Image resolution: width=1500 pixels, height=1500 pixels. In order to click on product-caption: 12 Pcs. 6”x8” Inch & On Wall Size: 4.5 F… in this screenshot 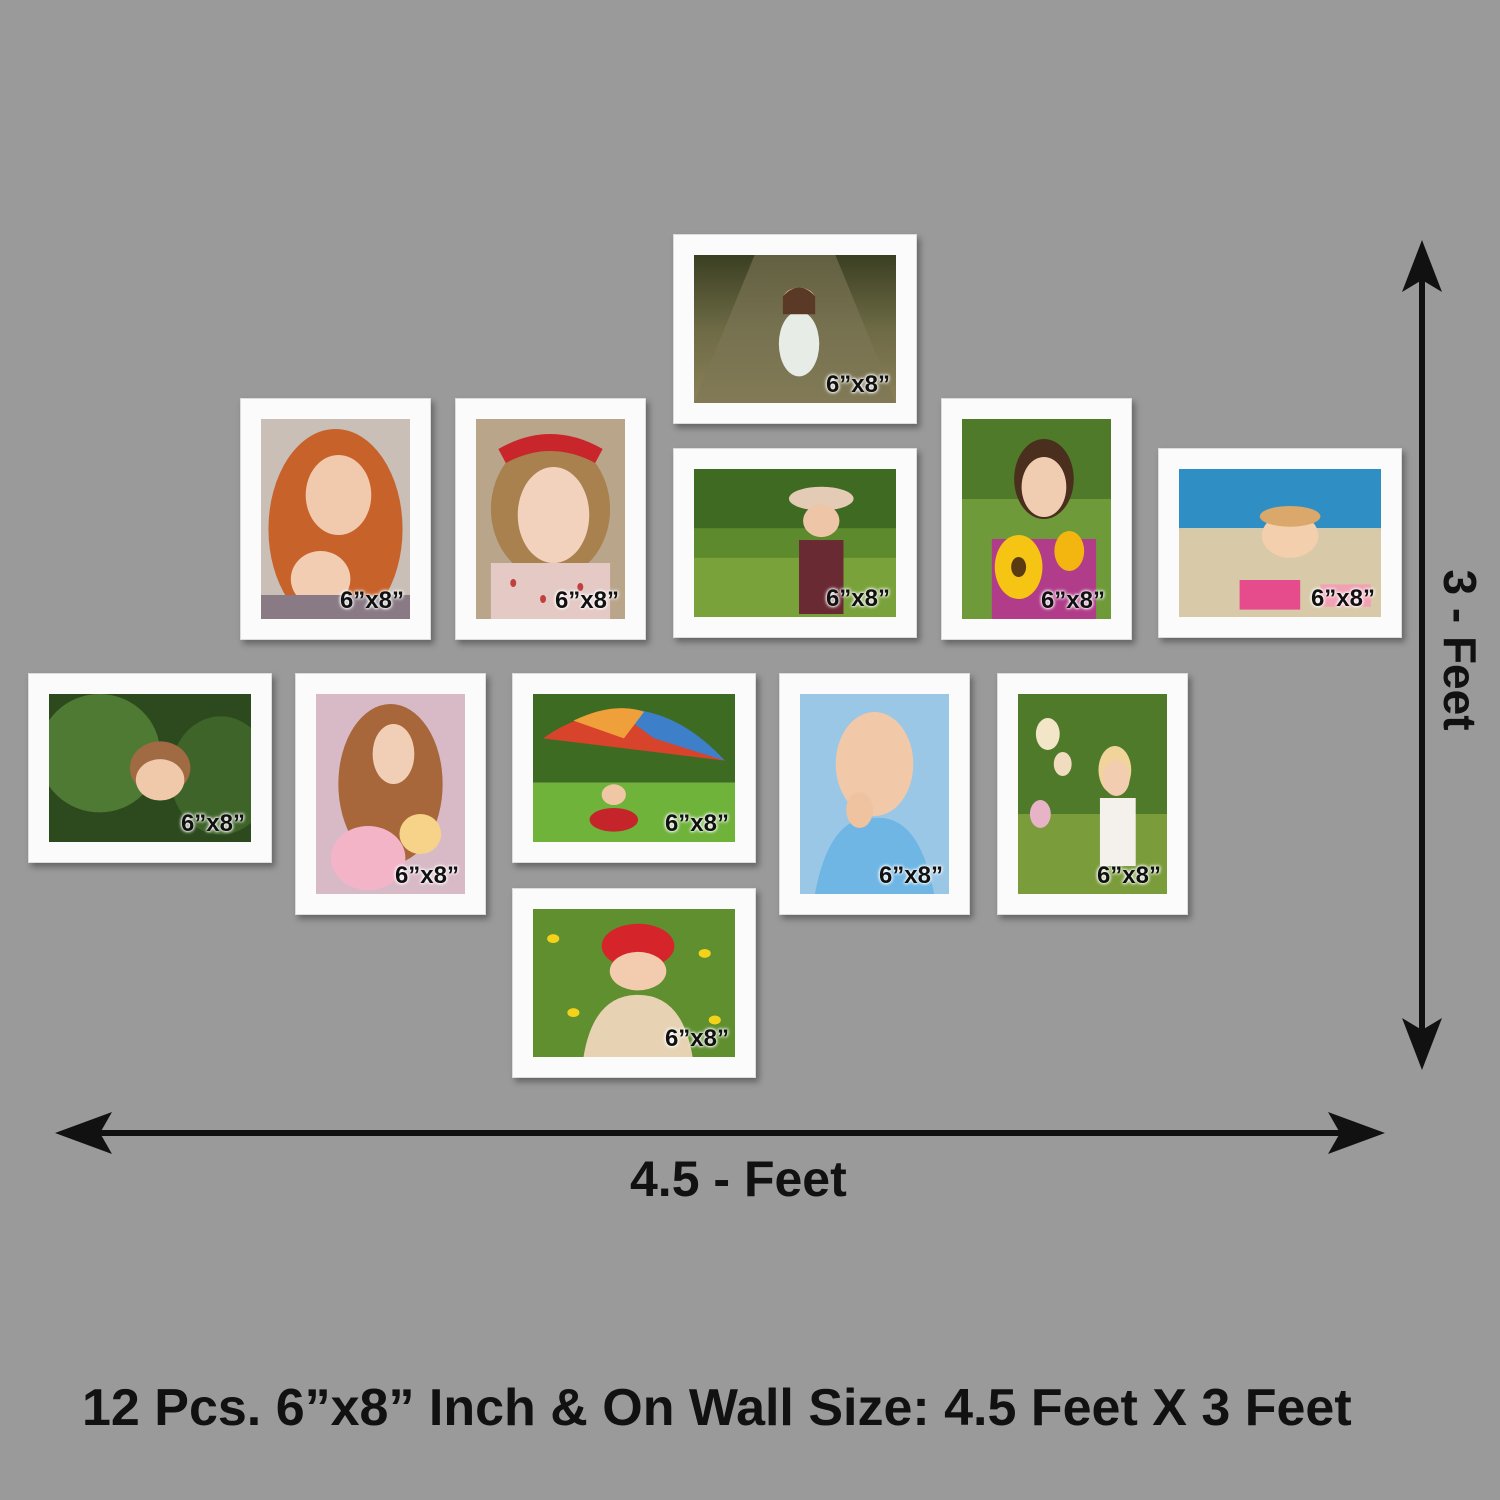, I will do `click(717, 1408)`.